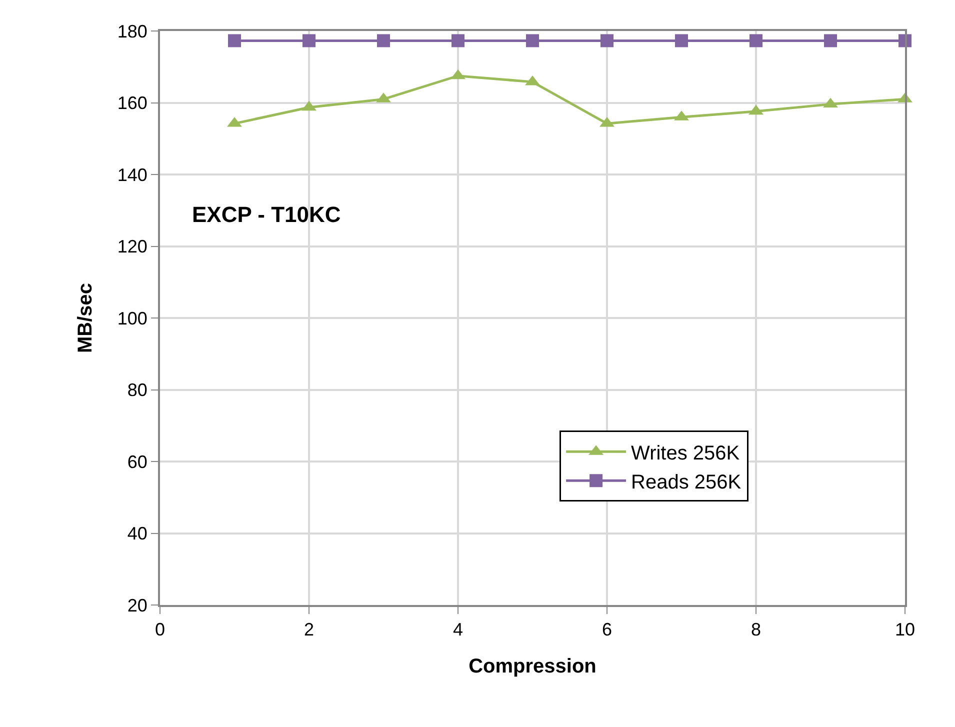  I want to click on x-tick-label: 2, so click(309, 630).